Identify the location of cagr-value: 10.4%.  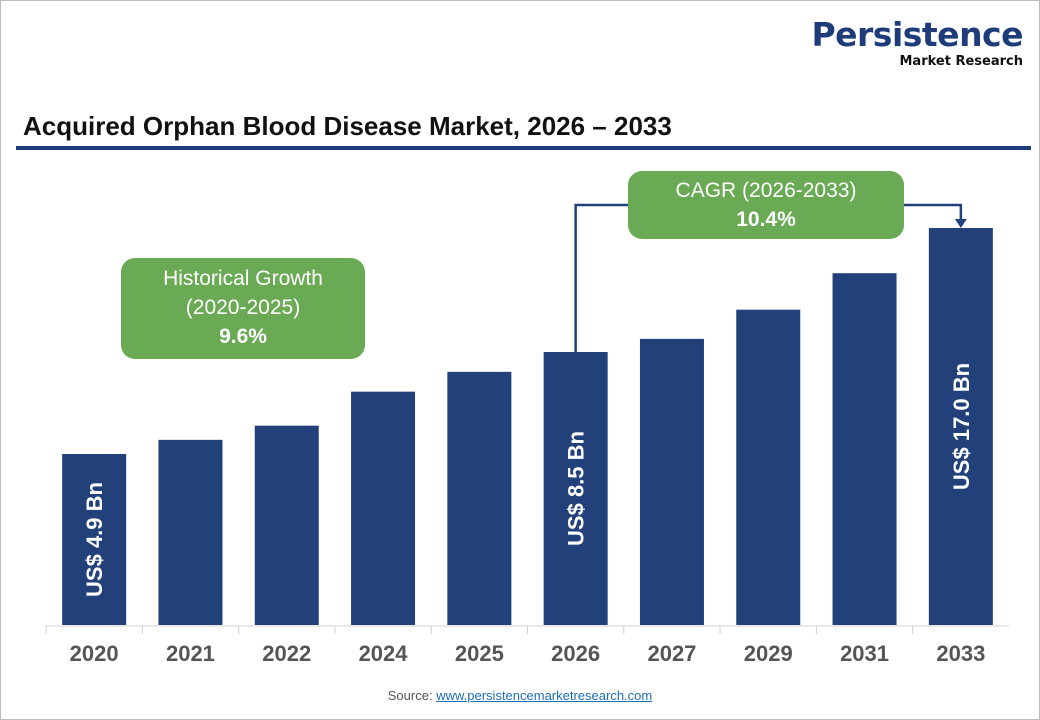
(766, 219).